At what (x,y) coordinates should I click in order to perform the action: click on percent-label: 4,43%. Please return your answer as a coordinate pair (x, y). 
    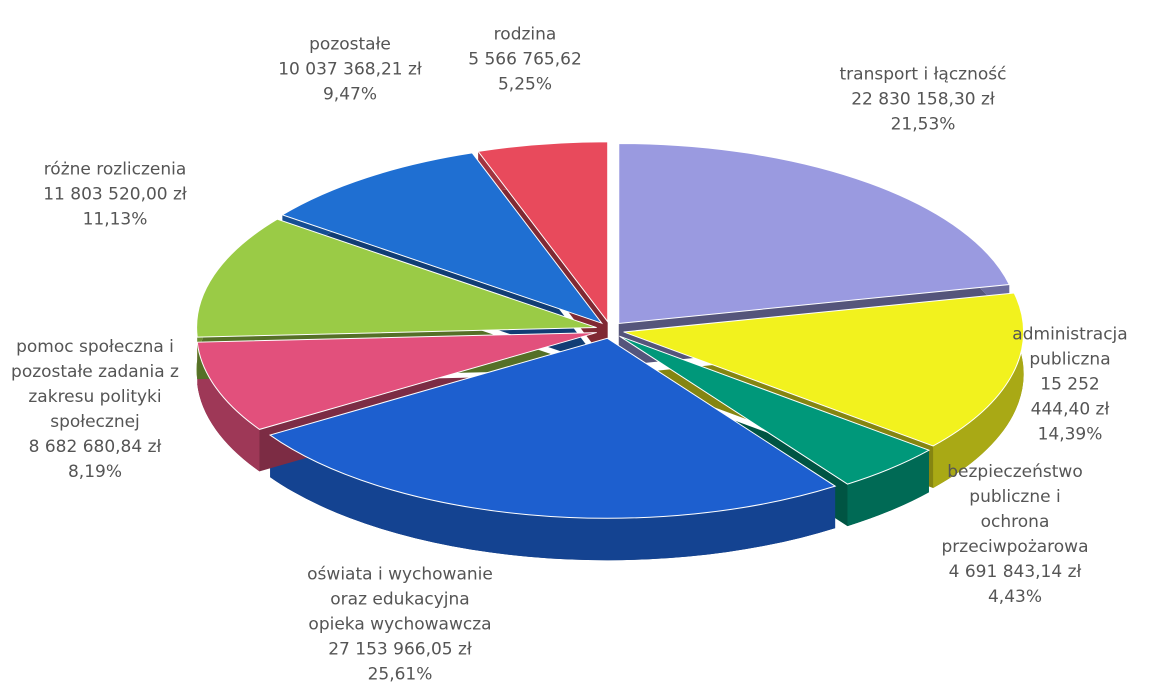
    Looking at the image, I should click on (1015, 597).